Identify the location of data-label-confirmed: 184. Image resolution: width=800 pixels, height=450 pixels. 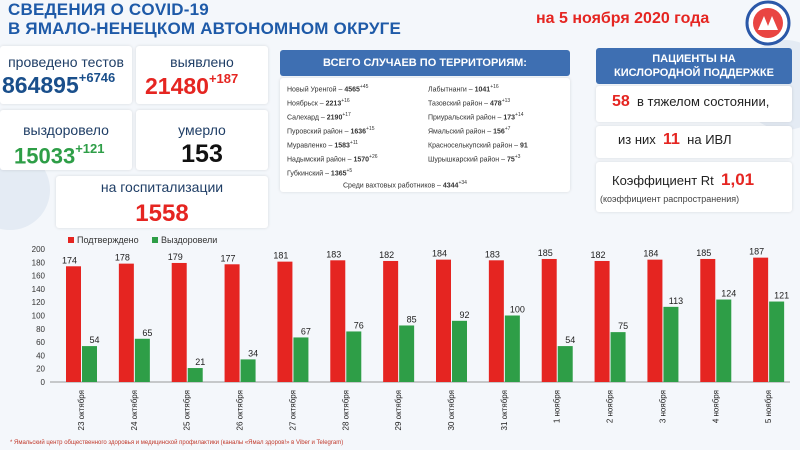
(650, 254).